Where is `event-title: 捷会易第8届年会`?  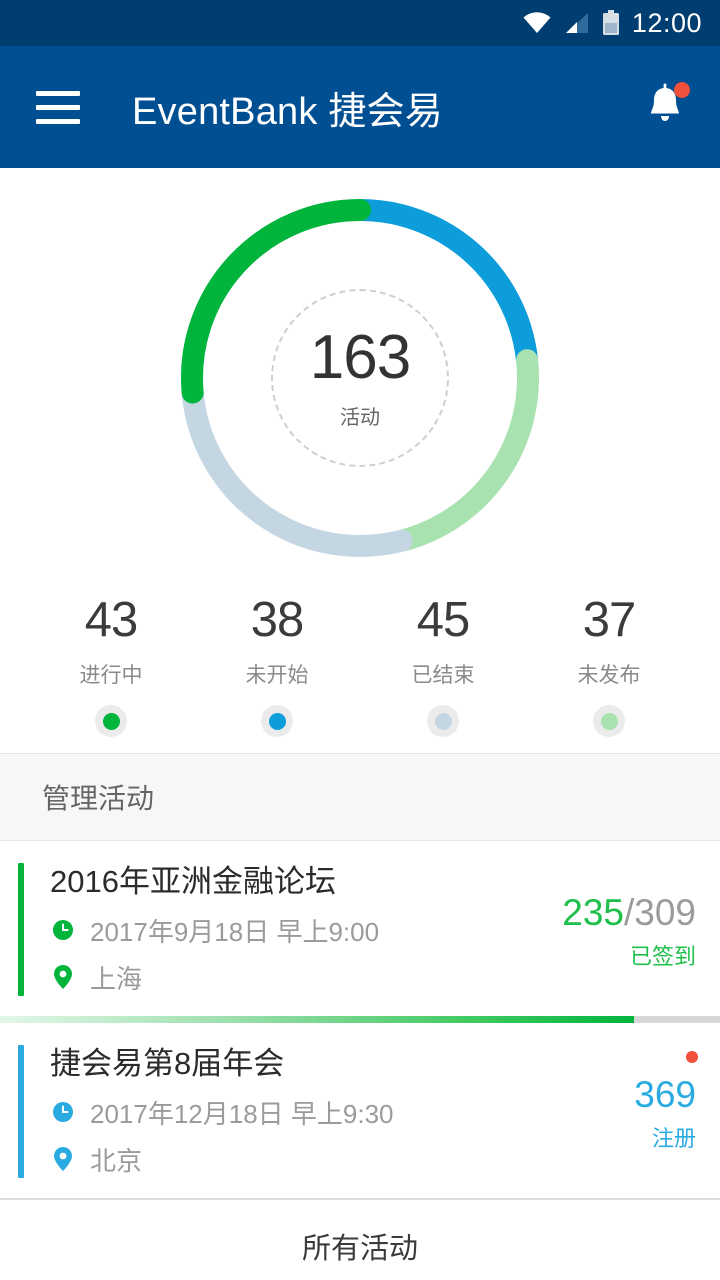 event-title: 捷会易第8届年会 is located at coordinates (167, 1063).